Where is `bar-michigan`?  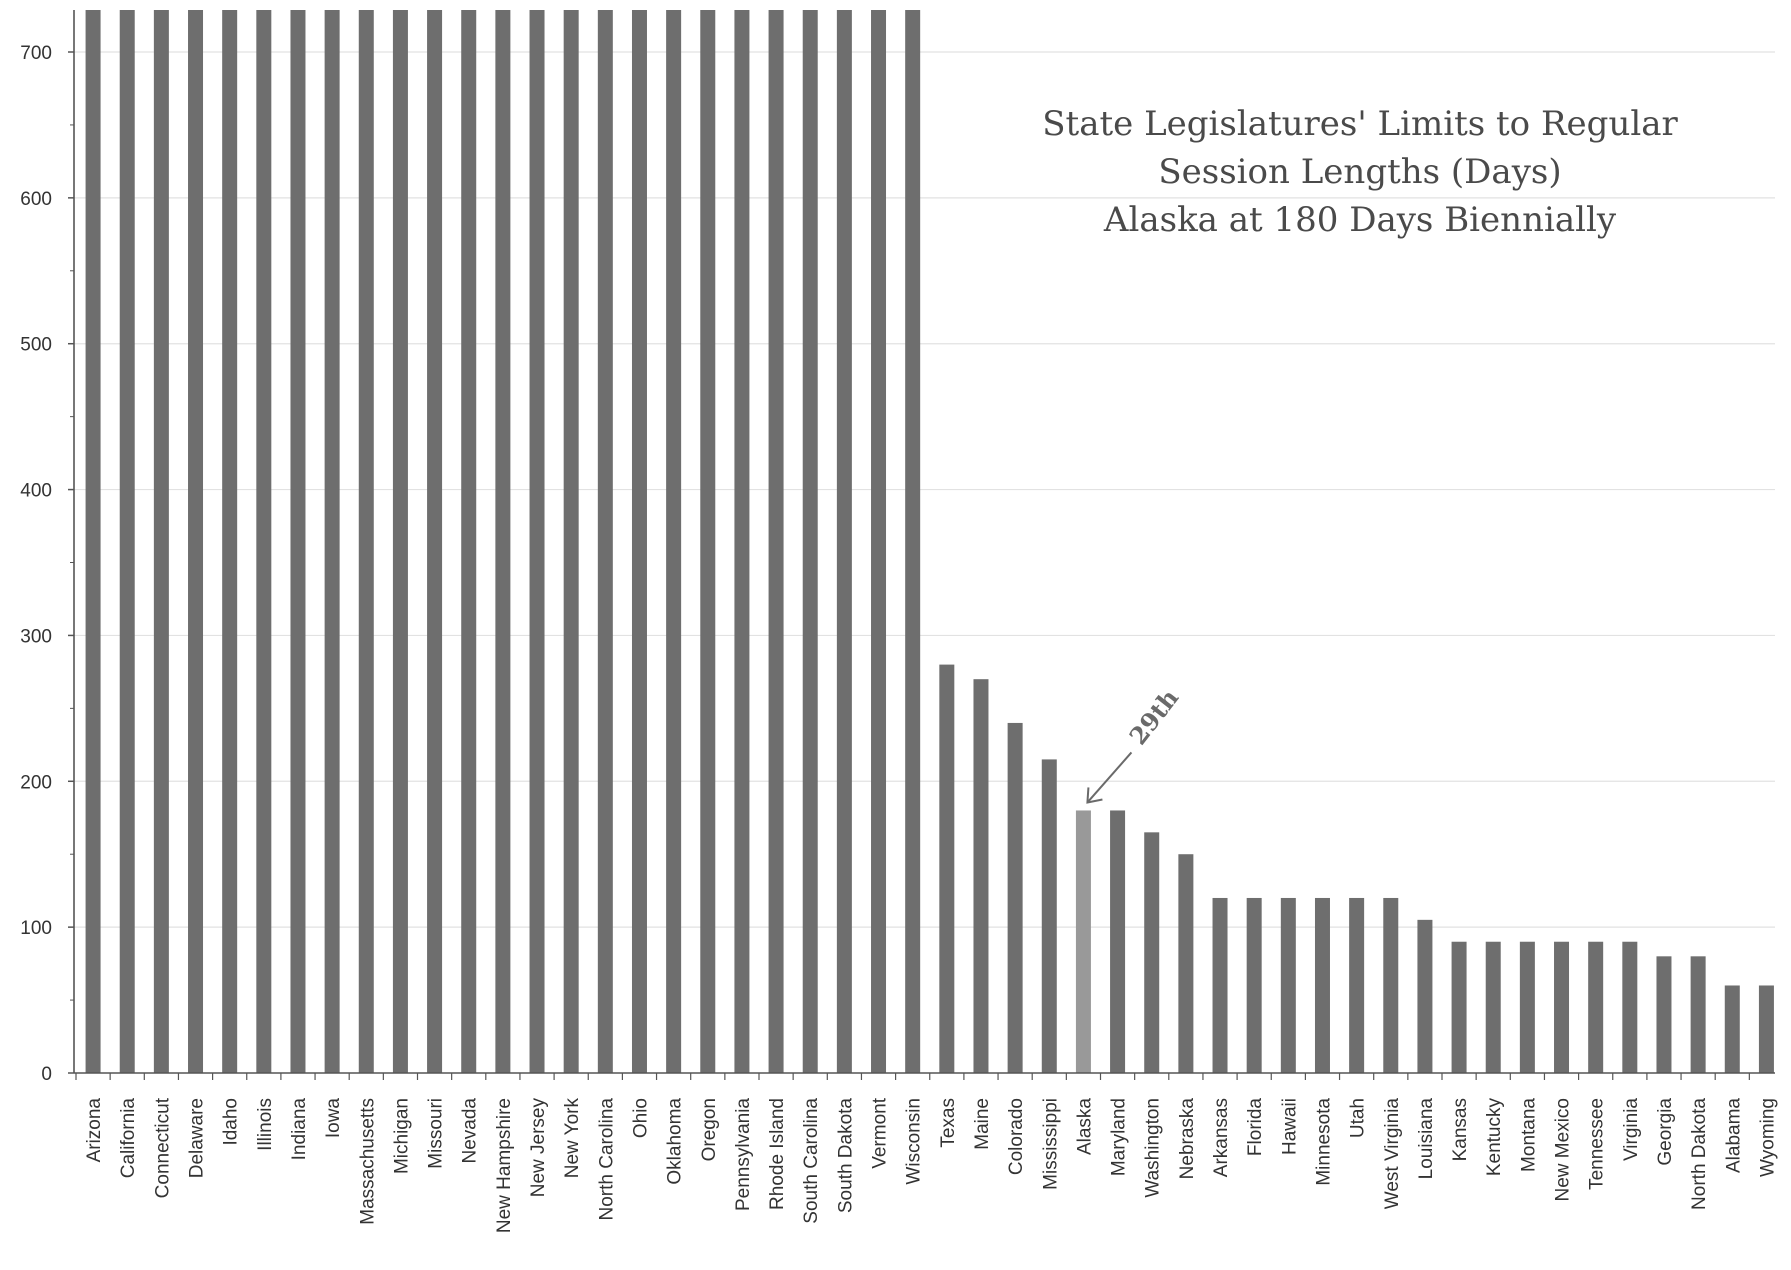 bar-michigan is located at coordinates (400, 541).